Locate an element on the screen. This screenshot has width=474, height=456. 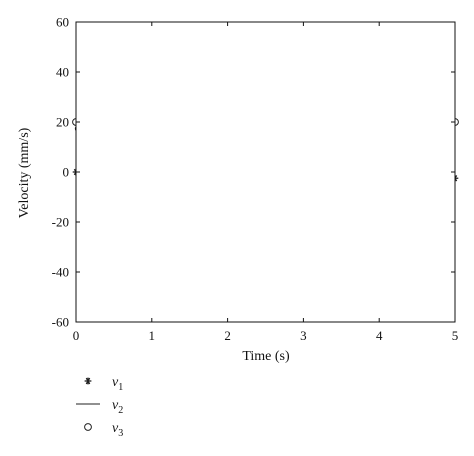
legend-label-subscript: 1 is located at coordinates (120, 387).